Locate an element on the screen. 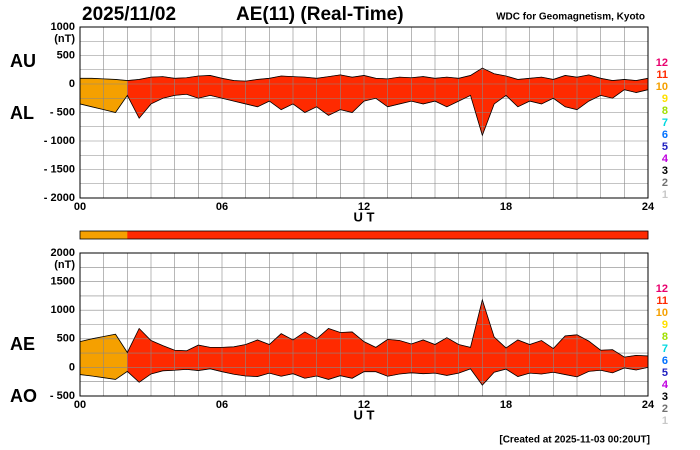 Image resolution: width=700 pixels, height=450 pixels. level-scale: 7 is located at coordinates (665, 349).